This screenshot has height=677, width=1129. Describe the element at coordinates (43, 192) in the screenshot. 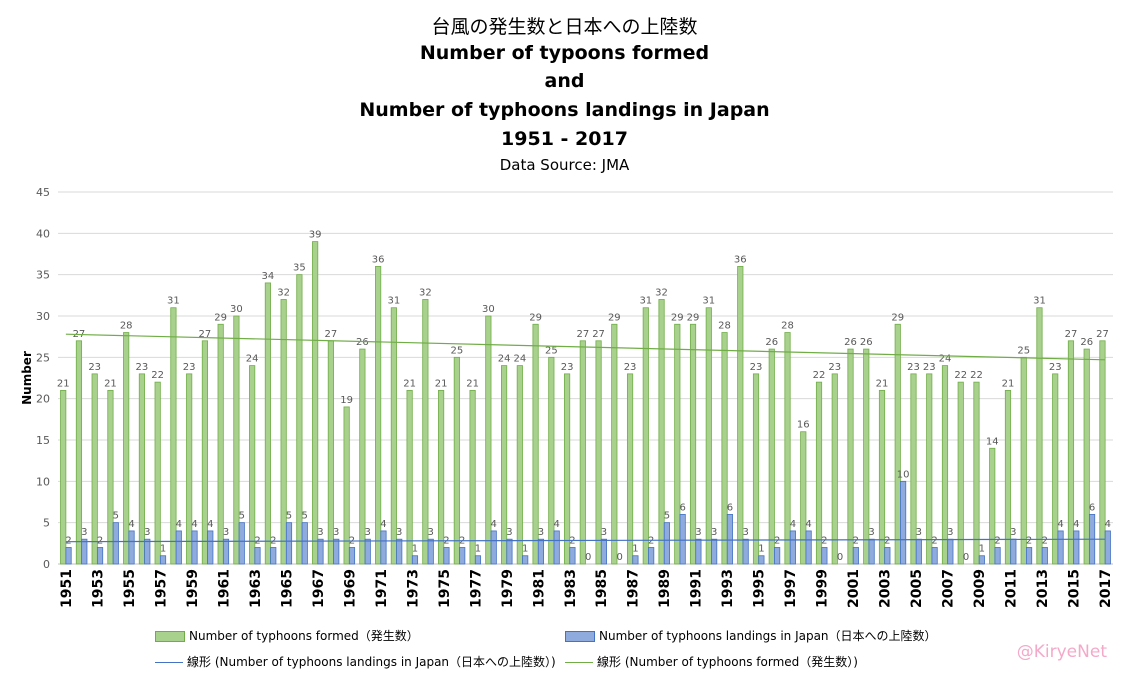

I see `y-tick-label: 45` at that location.